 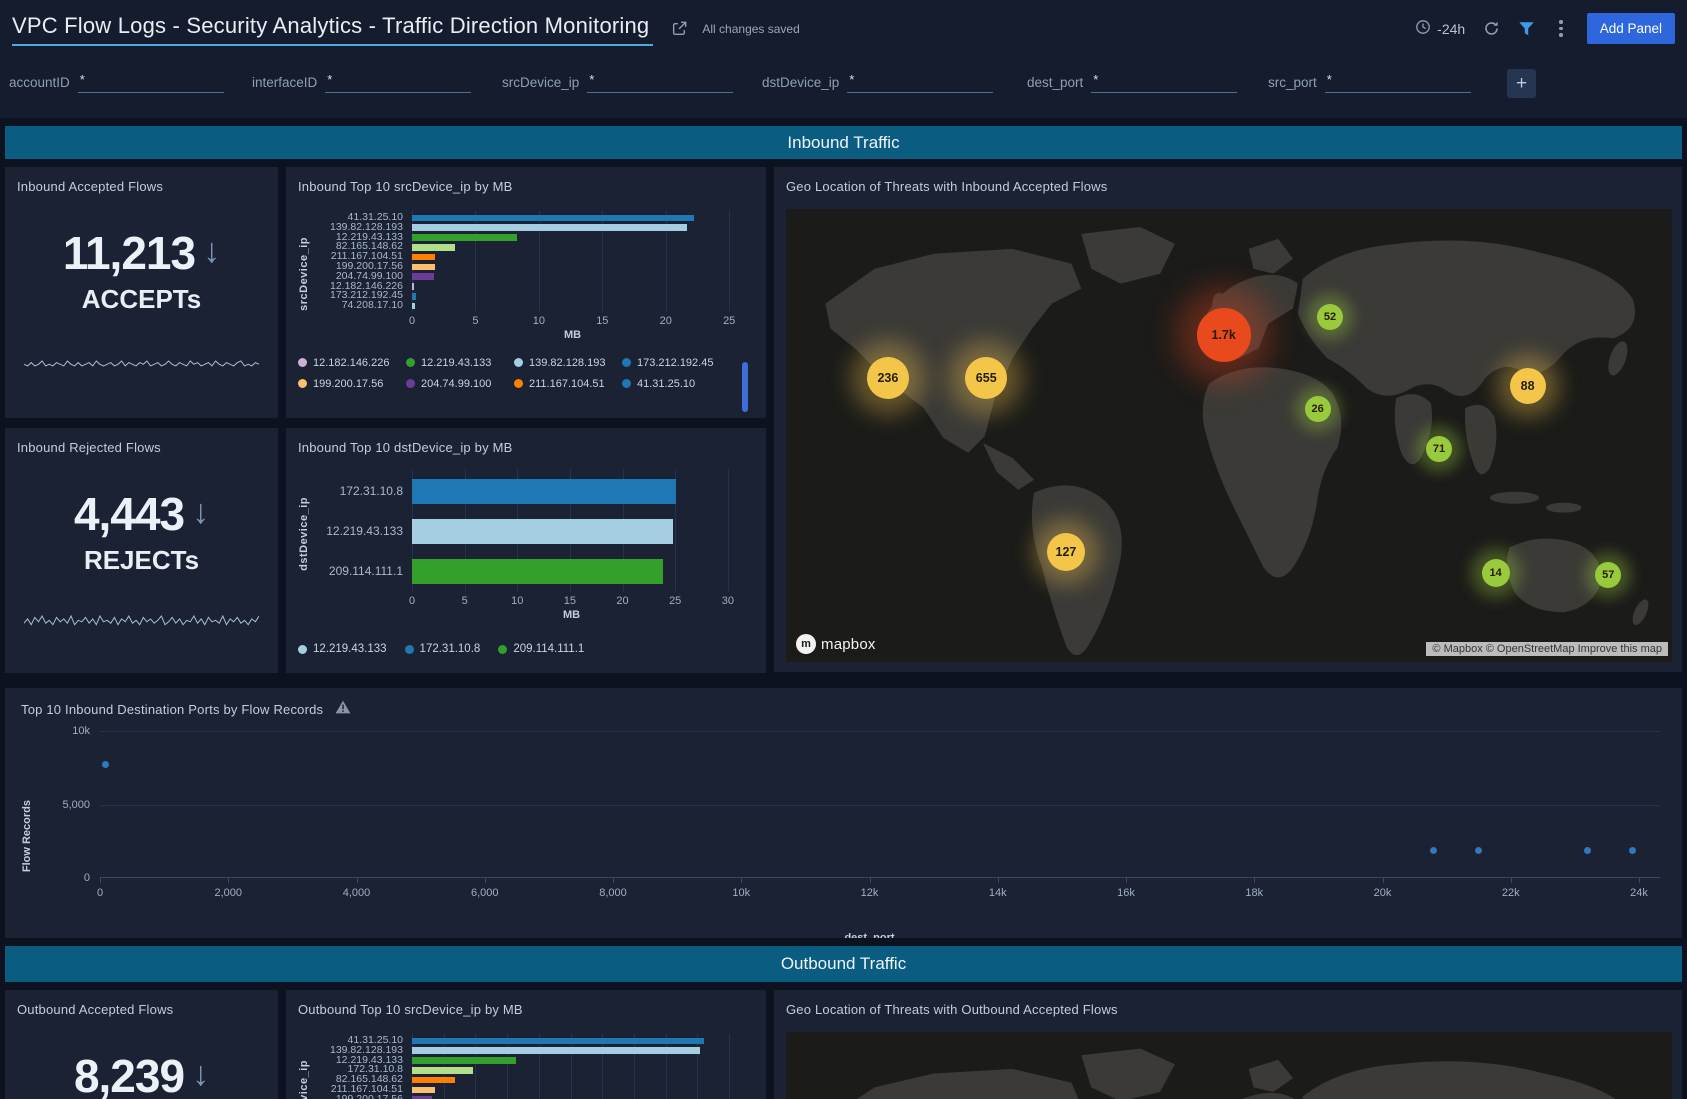 I want to click on legend-item: 172.31.10.8, so click(x=442, y=649).